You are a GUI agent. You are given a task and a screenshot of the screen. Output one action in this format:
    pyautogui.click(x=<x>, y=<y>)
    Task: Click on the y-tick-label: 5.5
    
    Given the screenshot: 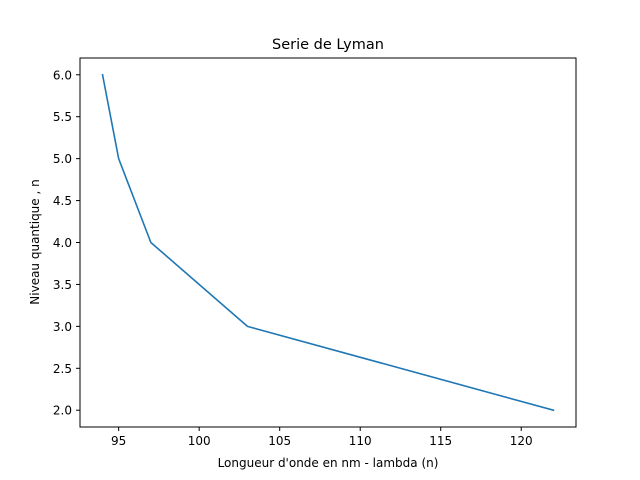 What is the action you would take?
    pyautogui.click(x=62, y=117)
    